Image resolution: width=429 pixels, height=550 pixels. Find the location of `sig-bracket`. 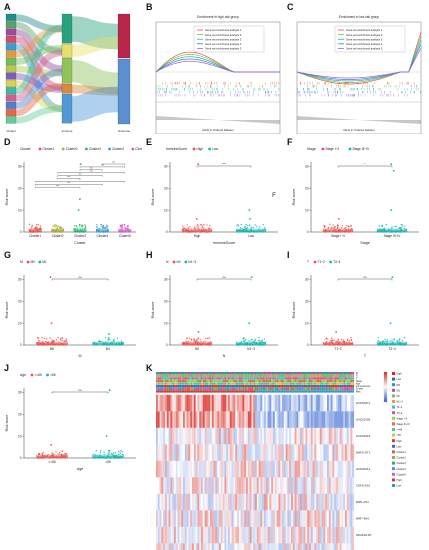

sig-bracket is located at coordinates (69, 185).